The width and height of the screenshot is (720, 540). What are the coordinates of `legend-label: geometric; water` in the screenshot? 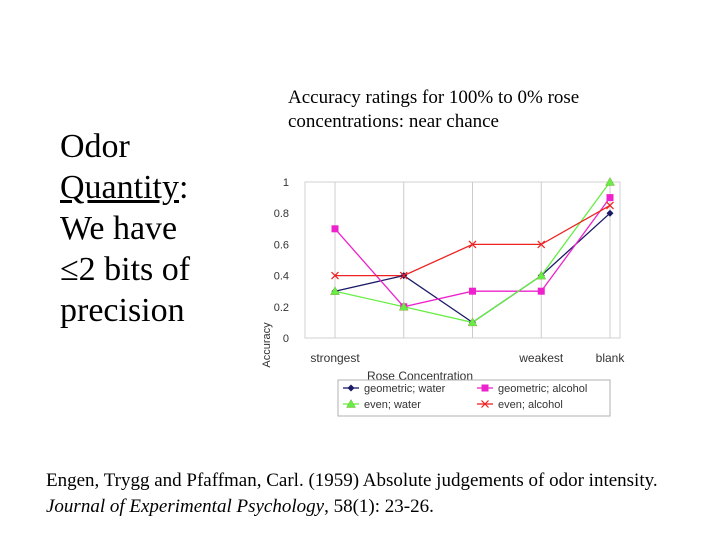 It's located at (405, 389).